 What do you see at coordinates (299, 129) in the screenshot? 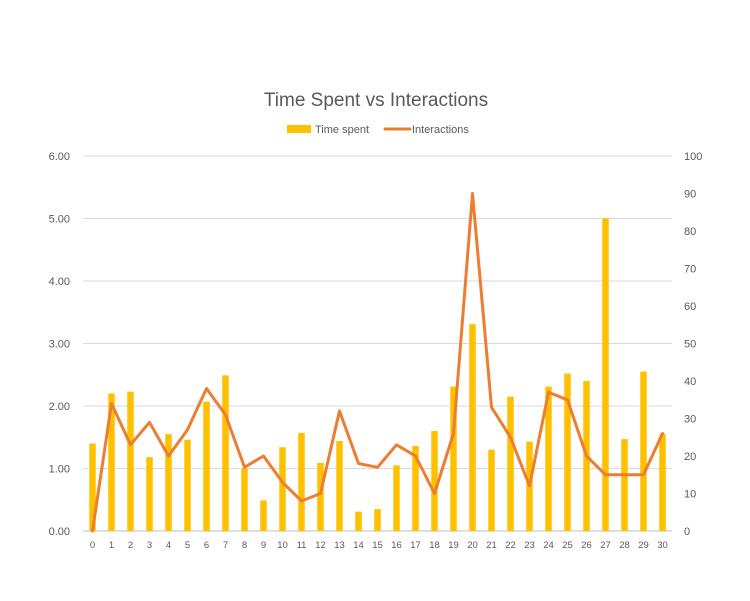
I see `legend-swatch-time-spent` at bounding box center [299, 129].